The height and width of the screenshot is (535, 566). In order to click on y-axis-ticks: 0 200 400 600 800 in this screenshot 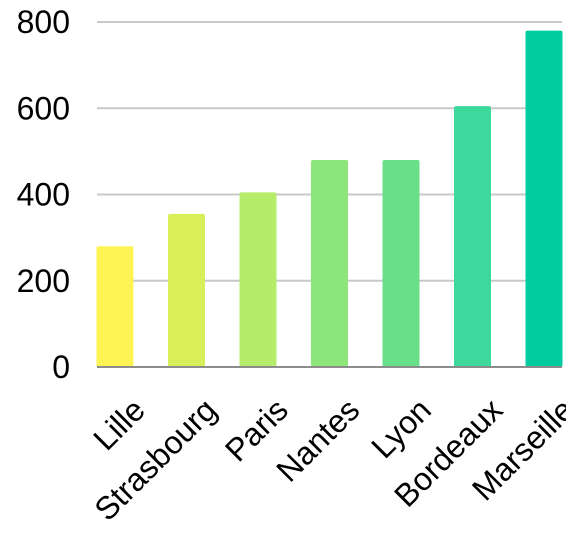, I will do `click(43, 194)`.